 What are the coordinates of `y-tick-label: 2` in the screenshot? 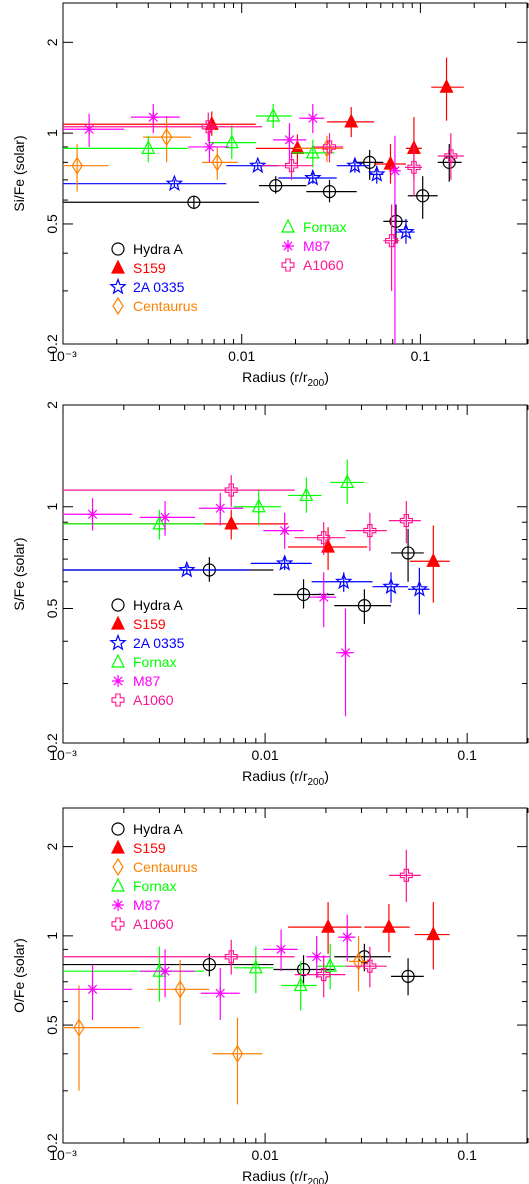 It's located at (52, 405).